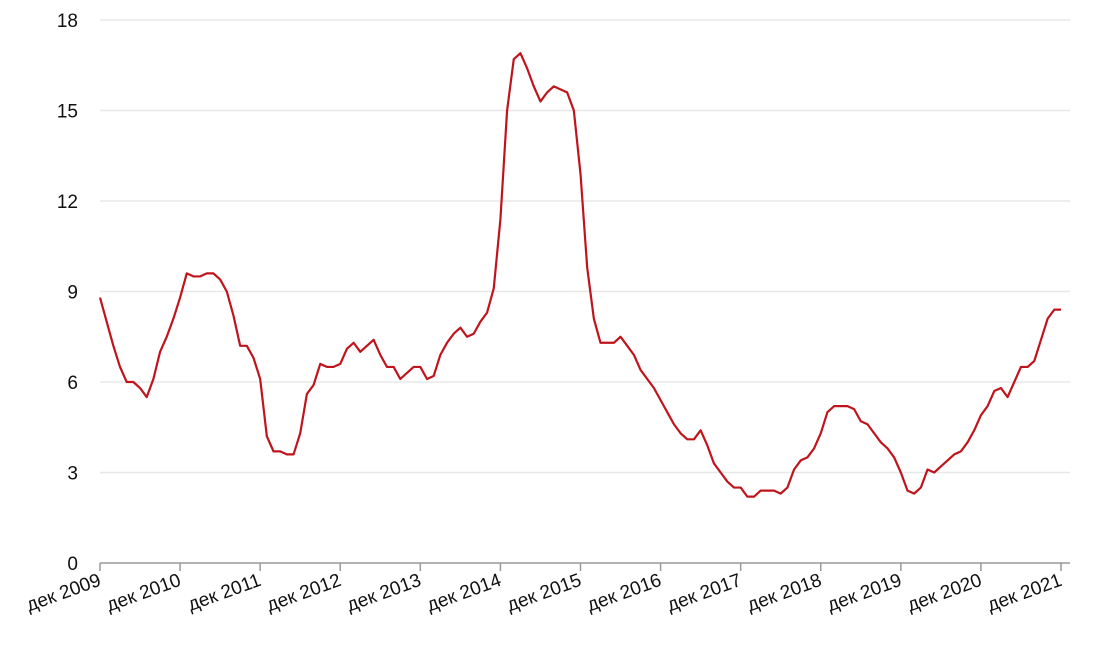  Describe the element at coordinates (67, 112) in the screenshot. I see `y-tick-label: 15` at that location.